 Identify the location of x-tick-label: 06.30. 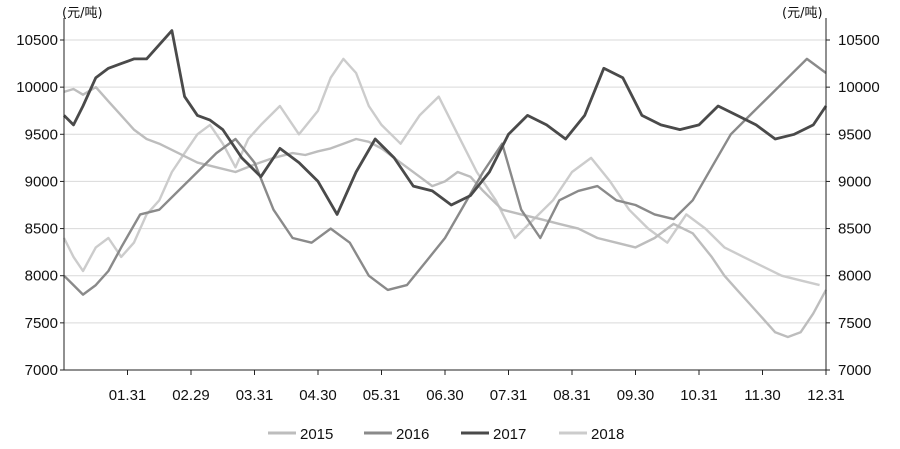
(445, 395).